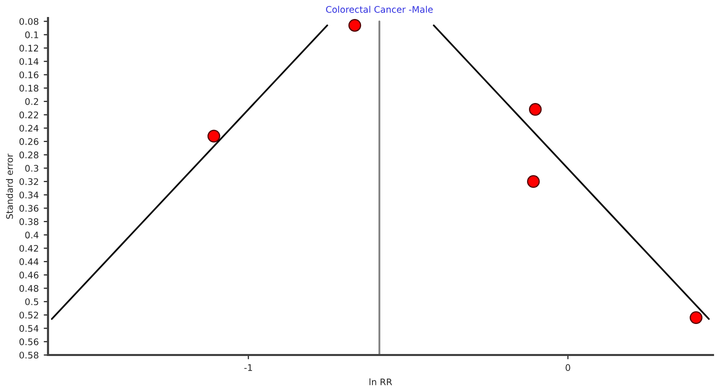 The width and height of the screenshot is (720, 389). Describe the element at coordinates (28, 328) in the screenshot. I see `y-tick-label: 0.54` at that location.